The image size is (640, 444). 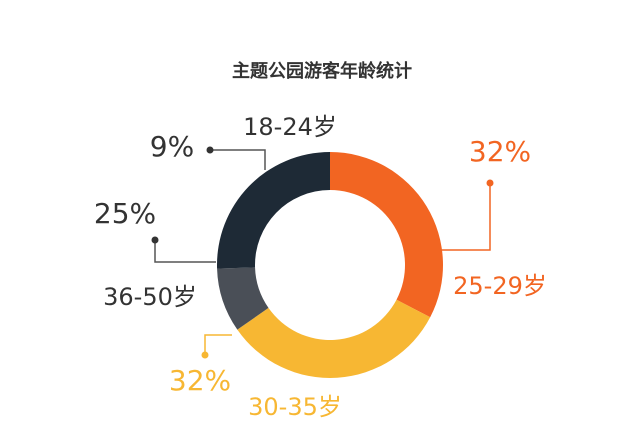 What do you see at coordinates (290, 127) in the screenshot?
I see `category-label: 18-24岁` at bounding box center [290, 127].